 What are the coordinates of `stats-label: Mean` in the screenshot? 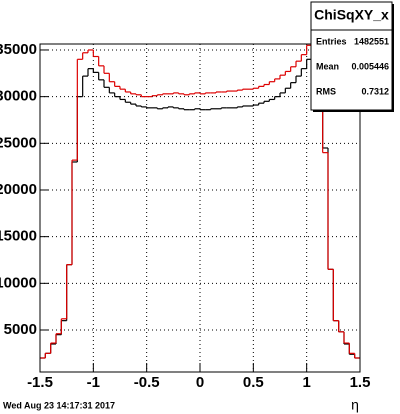 It's located at (327, 66).